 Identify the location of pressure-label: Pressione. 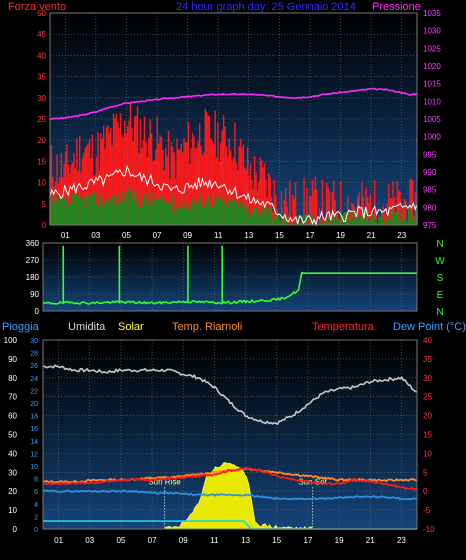
(396, 7).